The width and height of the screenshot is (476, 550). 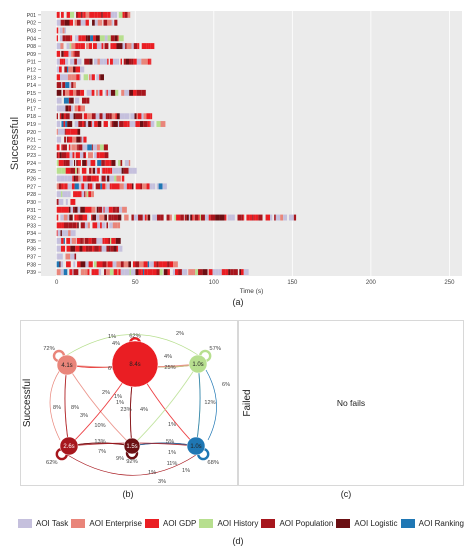 What do you see at coordinates (31, 63) in the screenshot?
I see `participant-label: P11` at bounding box center [31, 63].